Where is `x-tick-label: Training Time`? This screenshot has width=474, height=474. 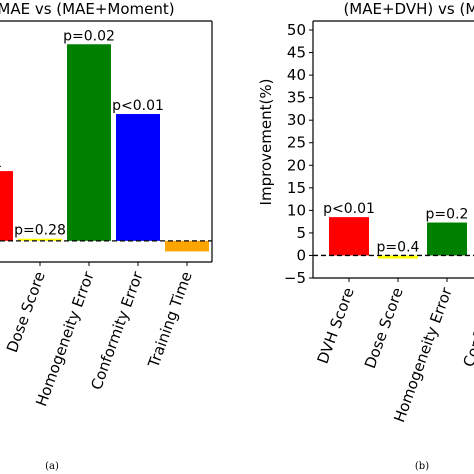 x-tick-label: Training Time is located at coordinates (170, 320).